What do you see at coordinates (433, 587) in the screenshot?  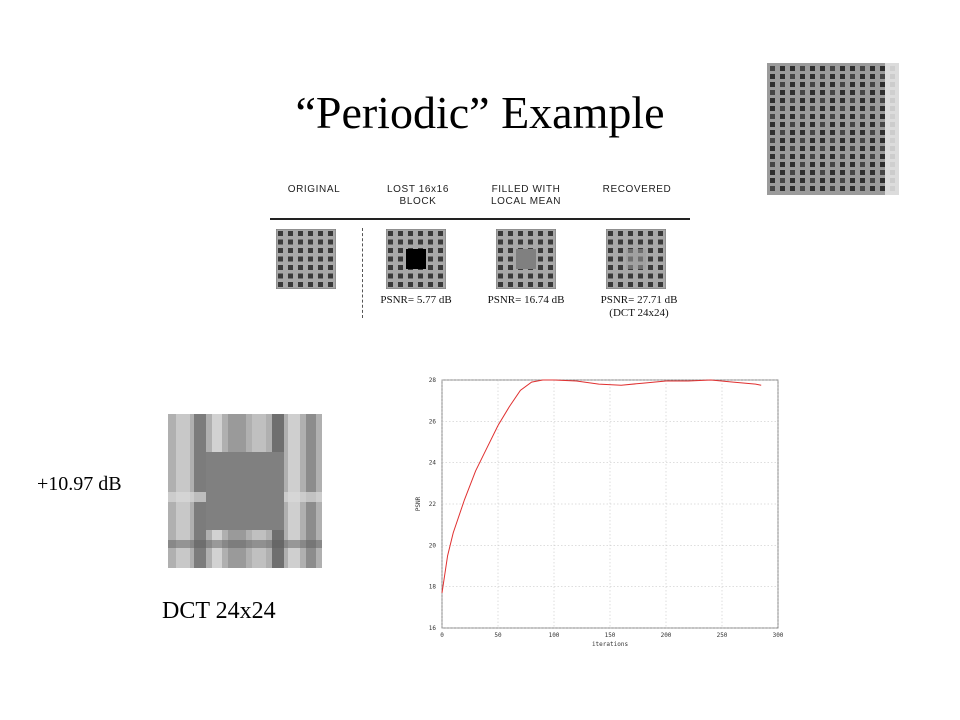 I see `y-tick-label: 18` at bounding box center [433, 587].